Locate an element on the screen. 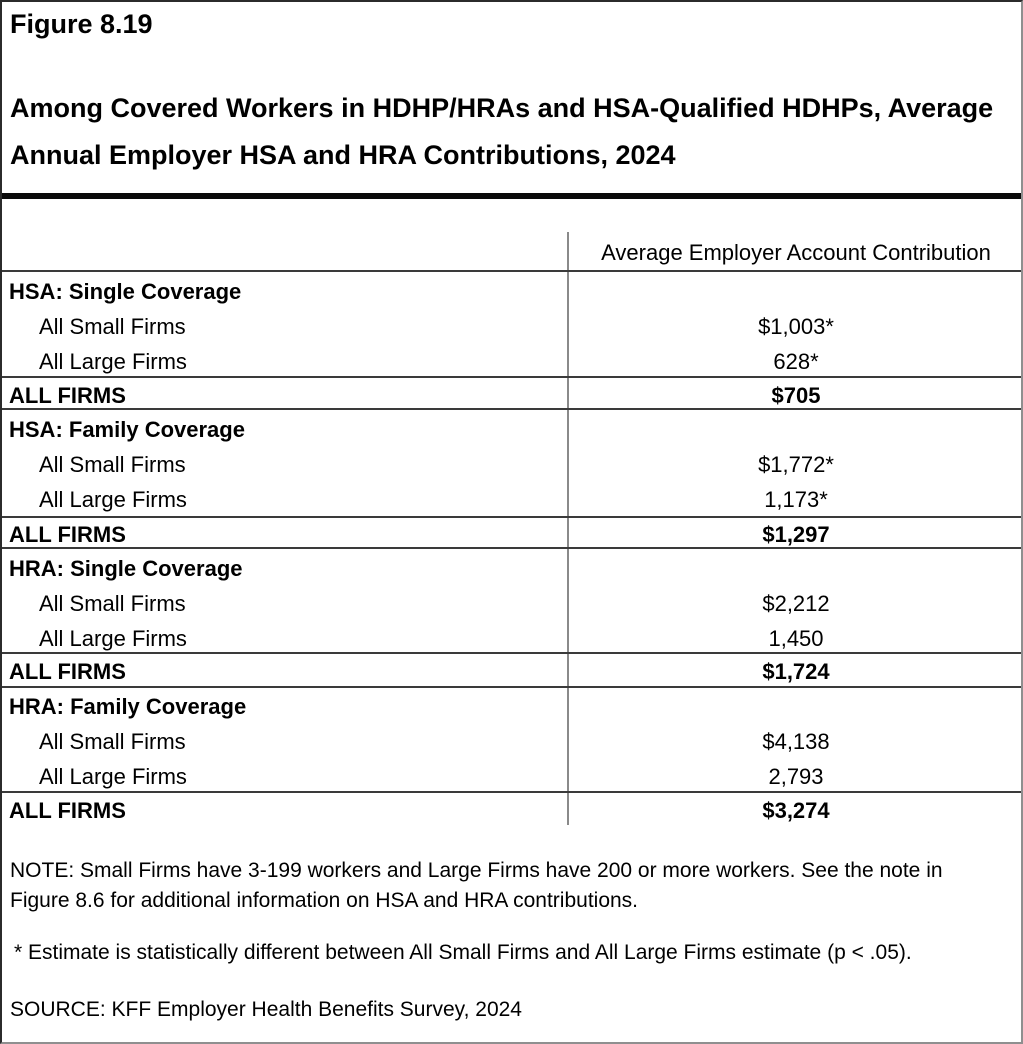  table-row-section-header: HSA: Family Coverage is located at coordinates (511, 434).